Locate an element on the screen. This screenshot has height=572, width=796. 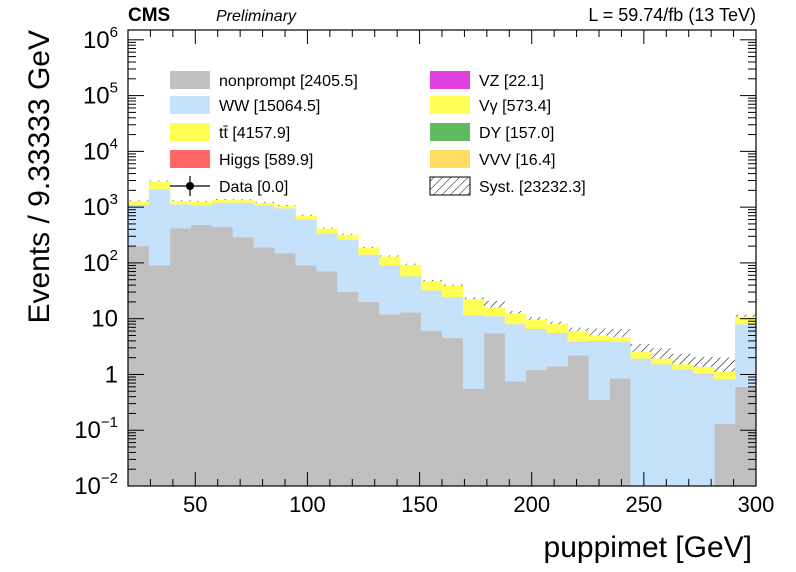
y-tick-label: 10⁴ is located at coordinates (100, 150).